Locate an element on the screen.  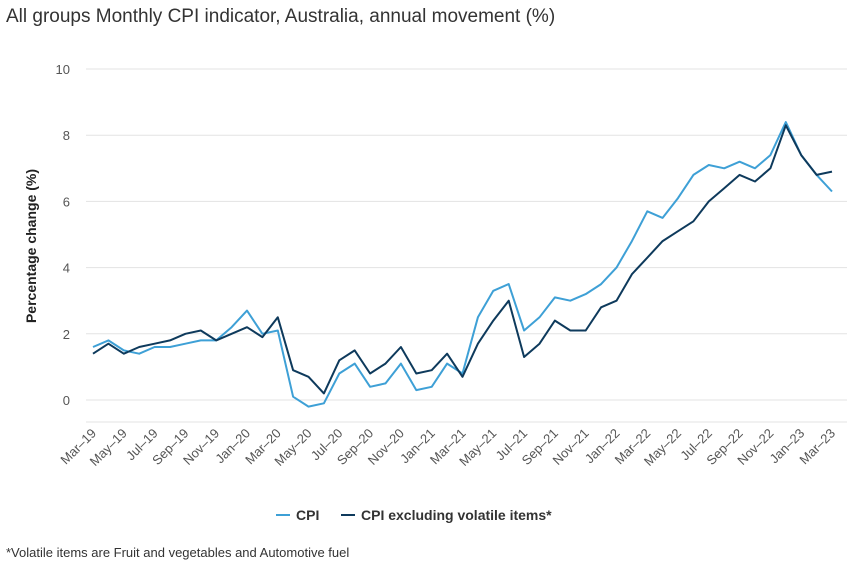
y-tick-label: 4 is located at coordinates (66, 268).